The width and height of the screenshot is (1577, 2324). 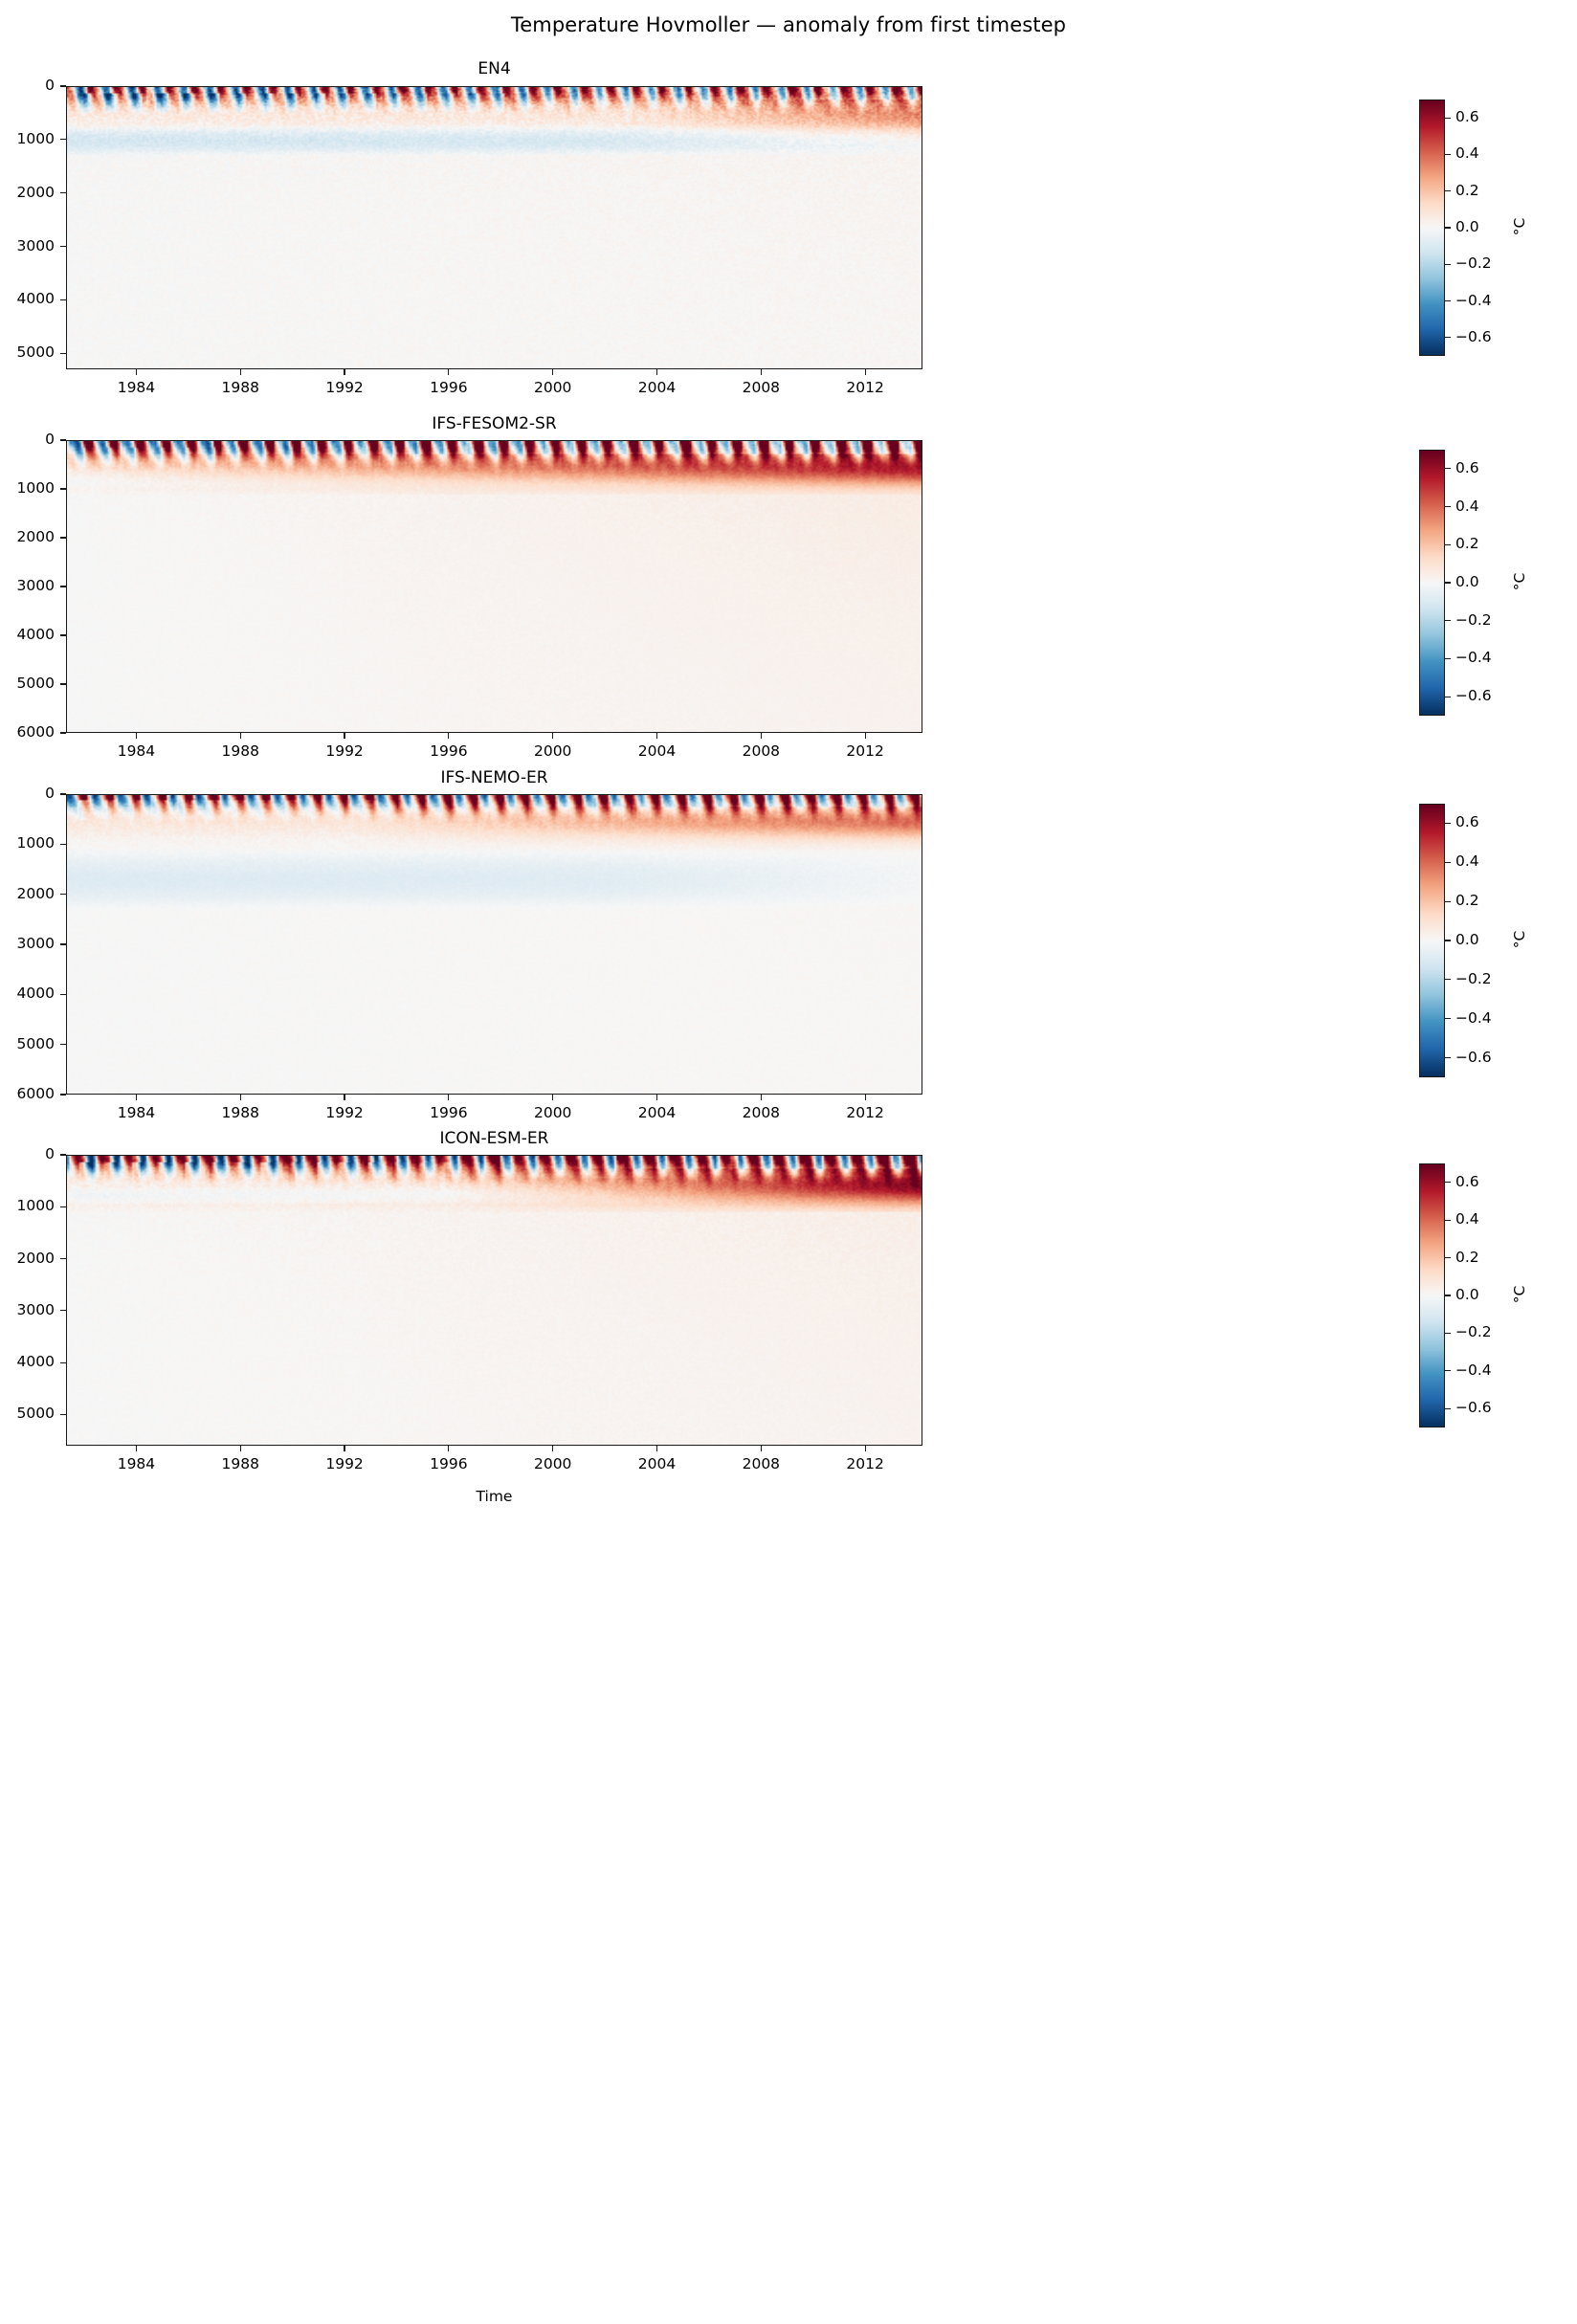 What do you see at coordinates (1519, 1294) in the screenshot?
I see `colorbar-unit-label-3: °C` at bounding box center [1519, 1294].